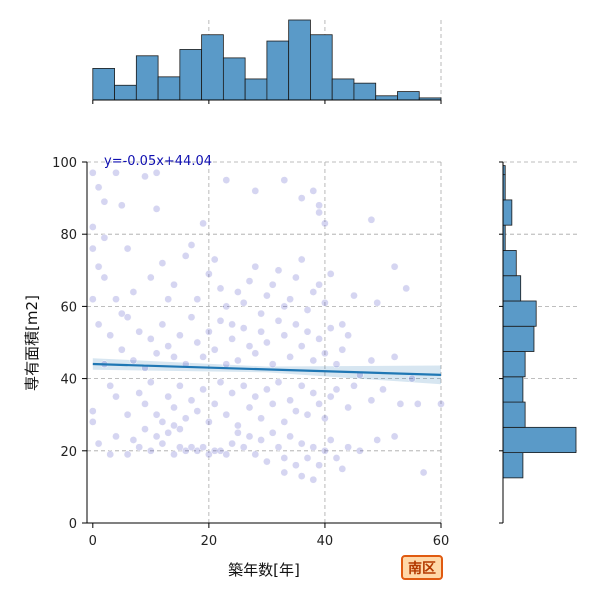  Describe the element at coordinates (68, 307) in the screenshot. I see `y-tick-label: 60` at that location.